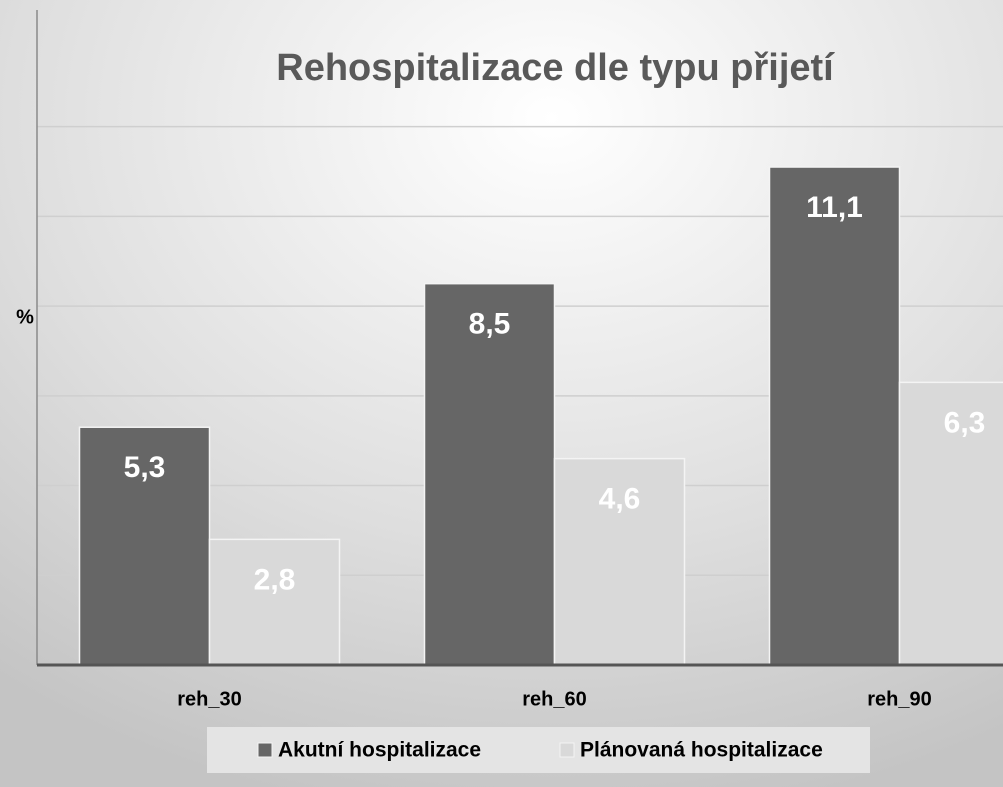 The height and width of the screenshot is (787, 1003). Describe the element at coordinates (899, 699) in the screenshot. I see `x-tick-label: reh_90` at that location.